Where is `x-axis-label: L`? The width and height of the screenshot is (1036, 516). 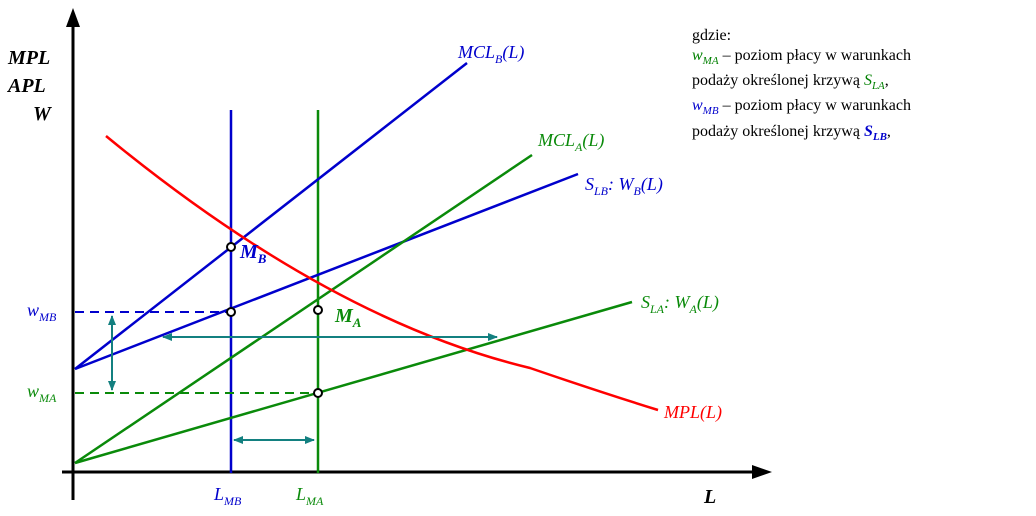
x-axis-label: L is located at coordinates (709, 497).